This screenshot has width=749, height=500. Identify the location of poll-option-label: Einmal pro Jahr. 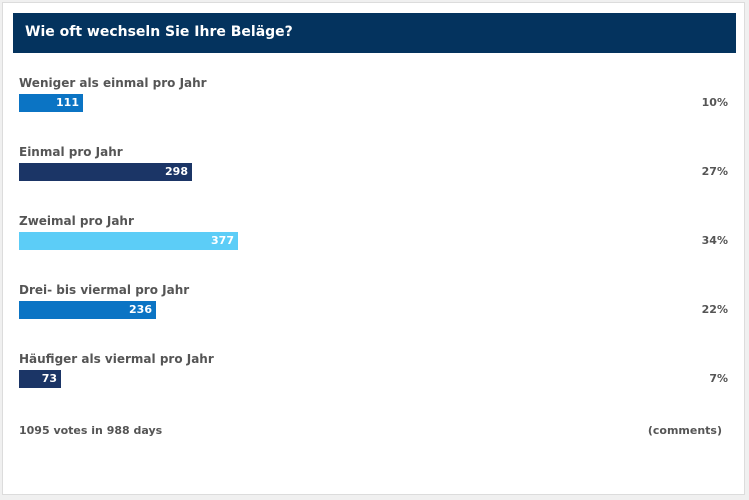
(71, 152).